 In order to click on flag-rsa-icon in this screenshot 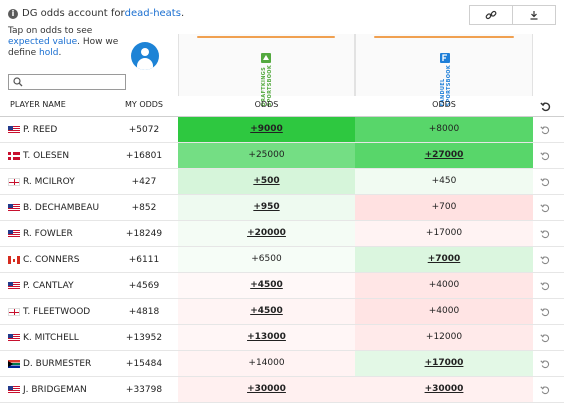, I will do `click(14, 364)`.